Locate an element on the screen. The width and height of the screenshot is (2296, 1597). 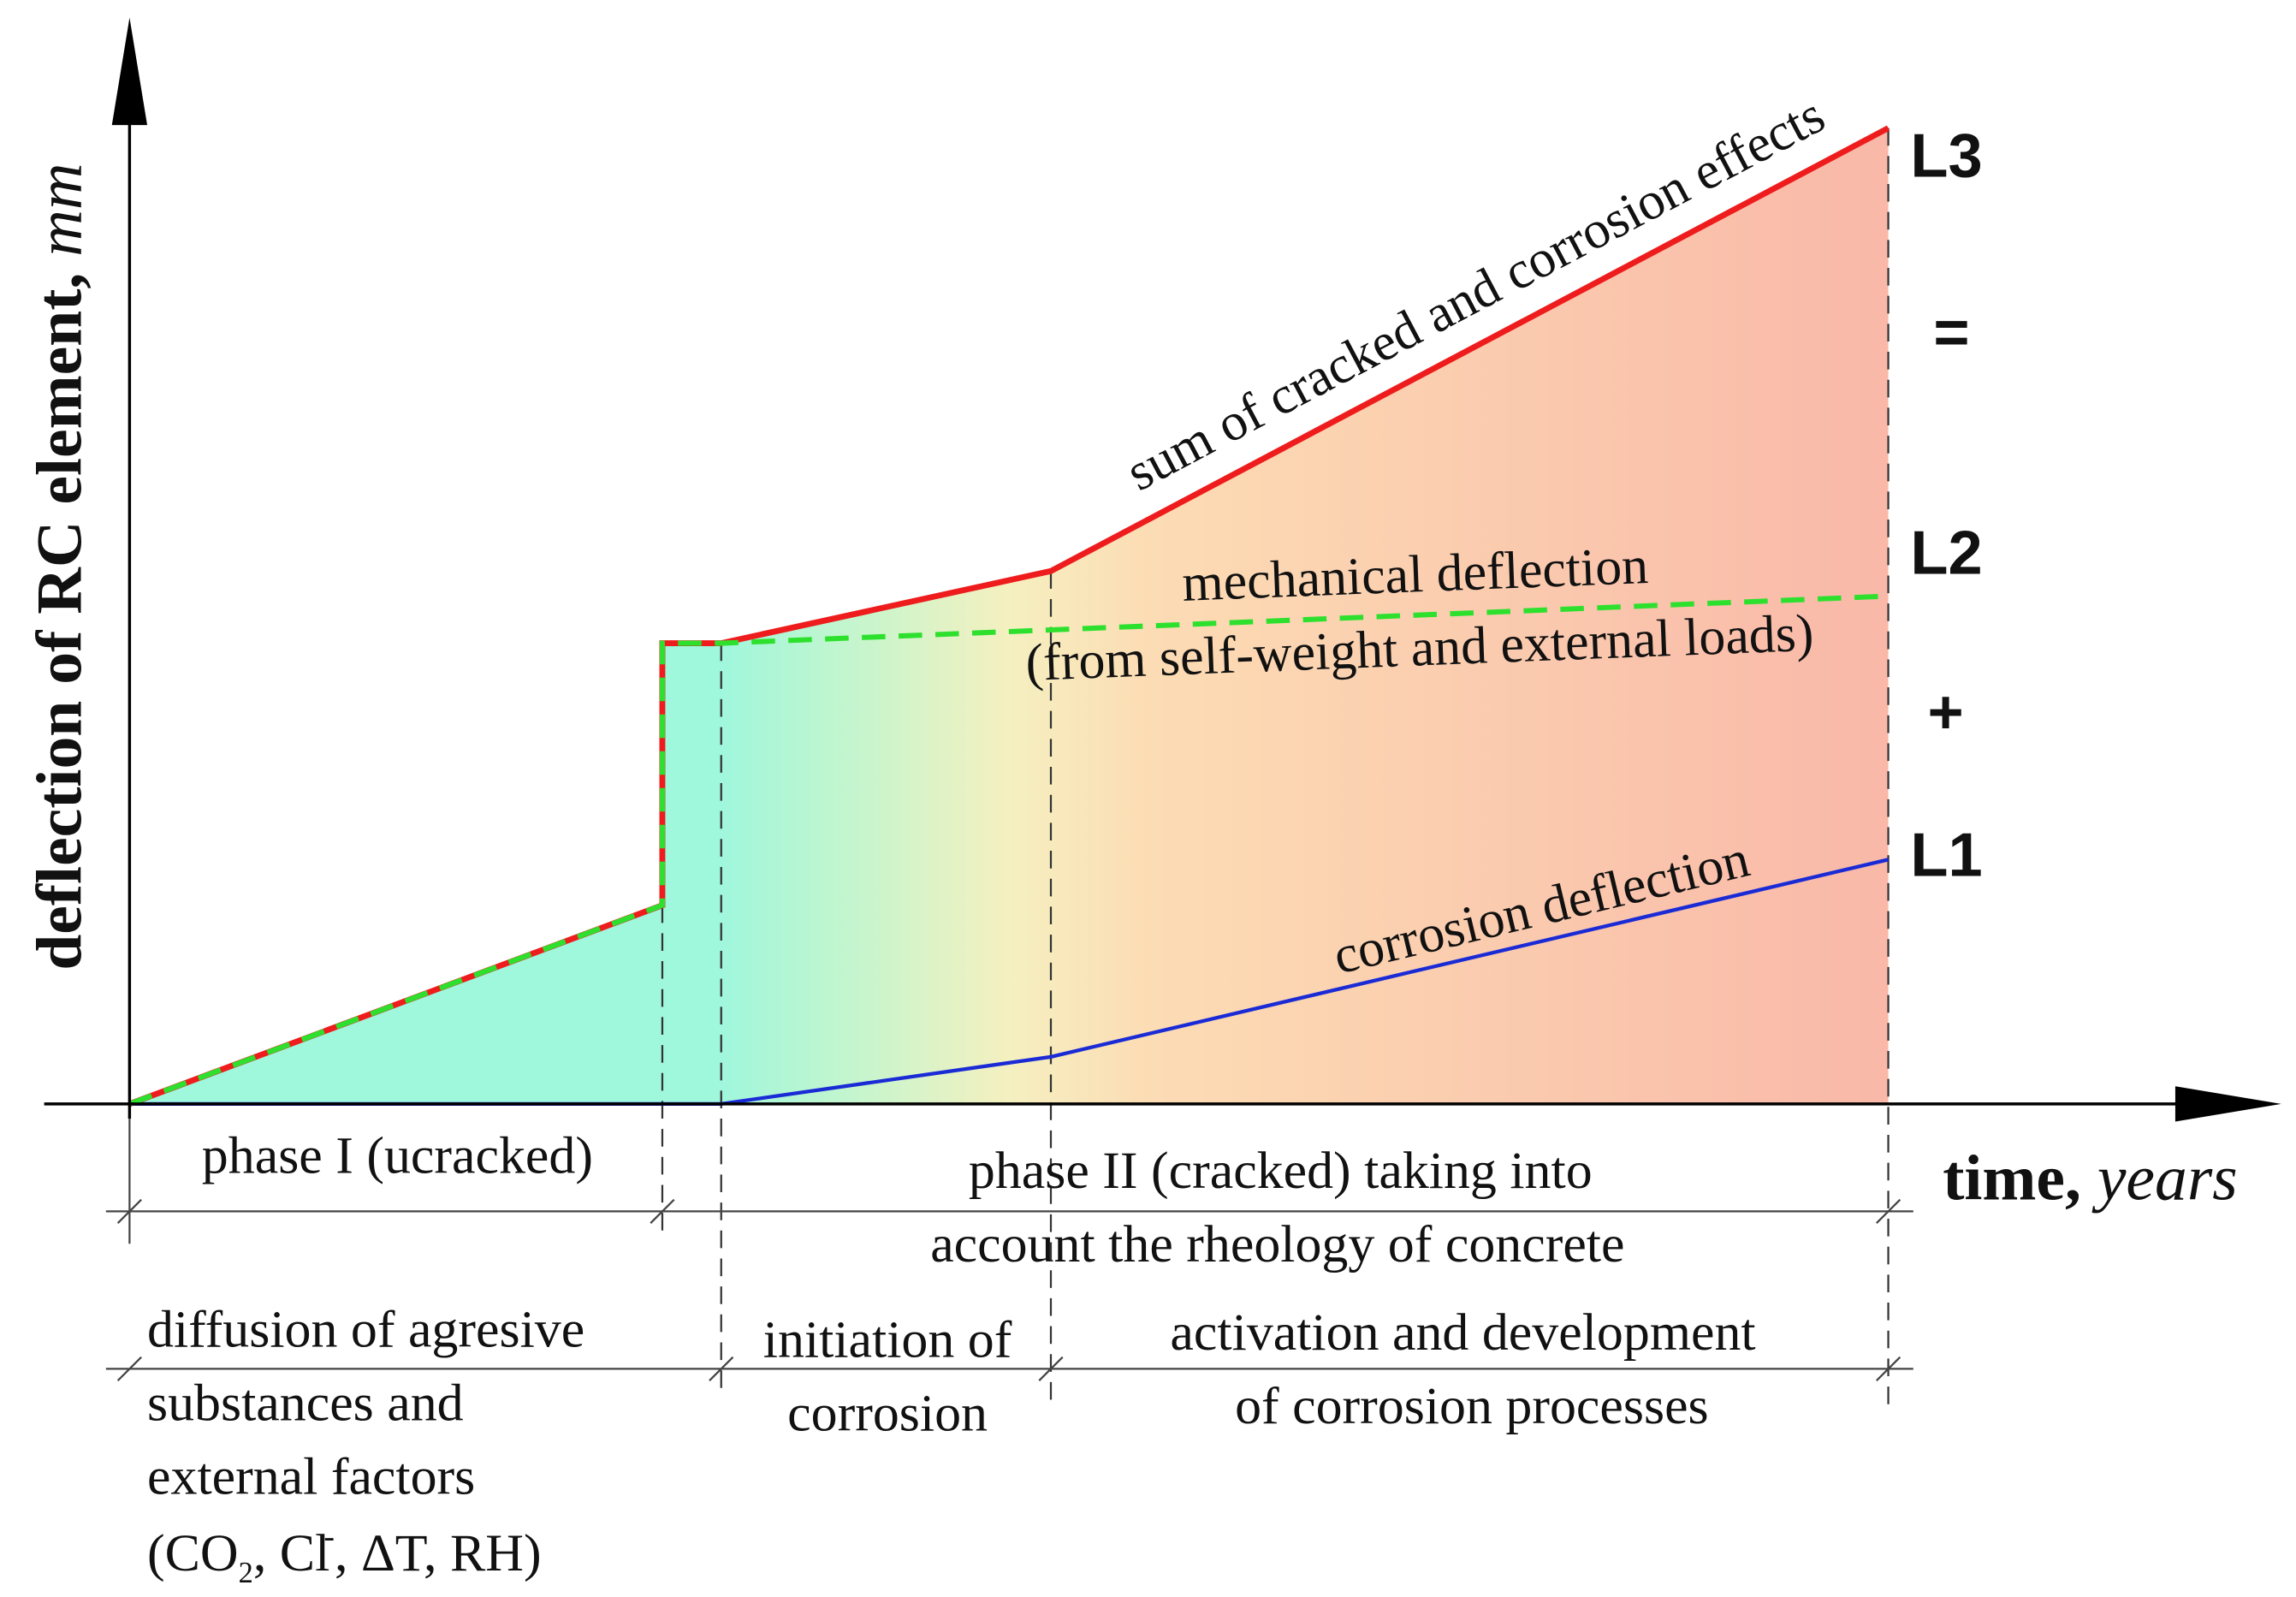
y-arrow is located at coordinates (129, 71).